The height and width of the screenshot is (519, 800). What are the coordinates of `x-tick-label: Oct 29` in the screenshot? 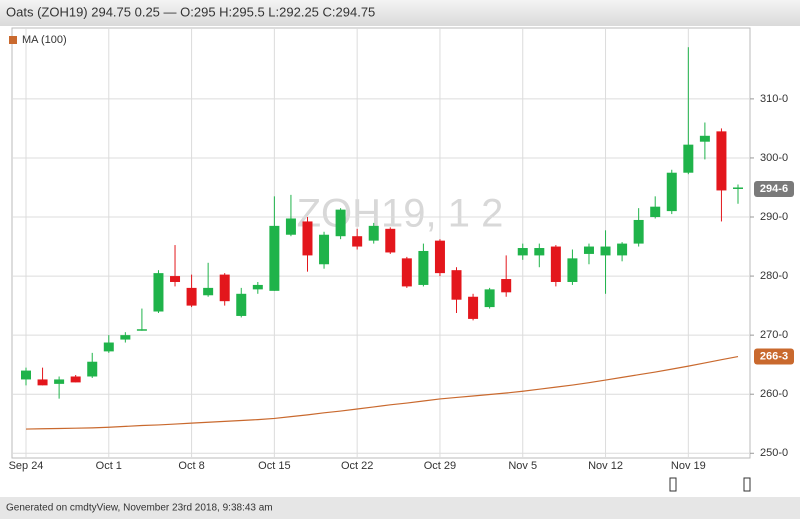 It's located at (440, 466).